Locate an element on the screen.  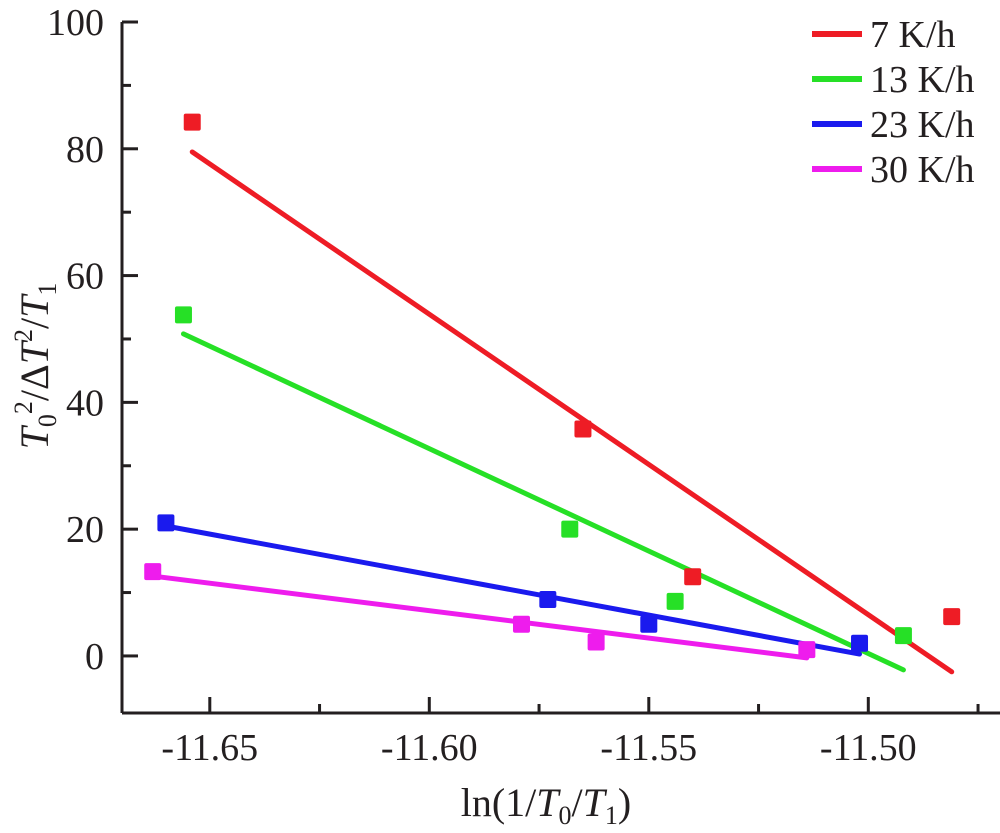
y-axis-ticks: 0 20 40 60 80 100 is located at coordinates (92, 340).